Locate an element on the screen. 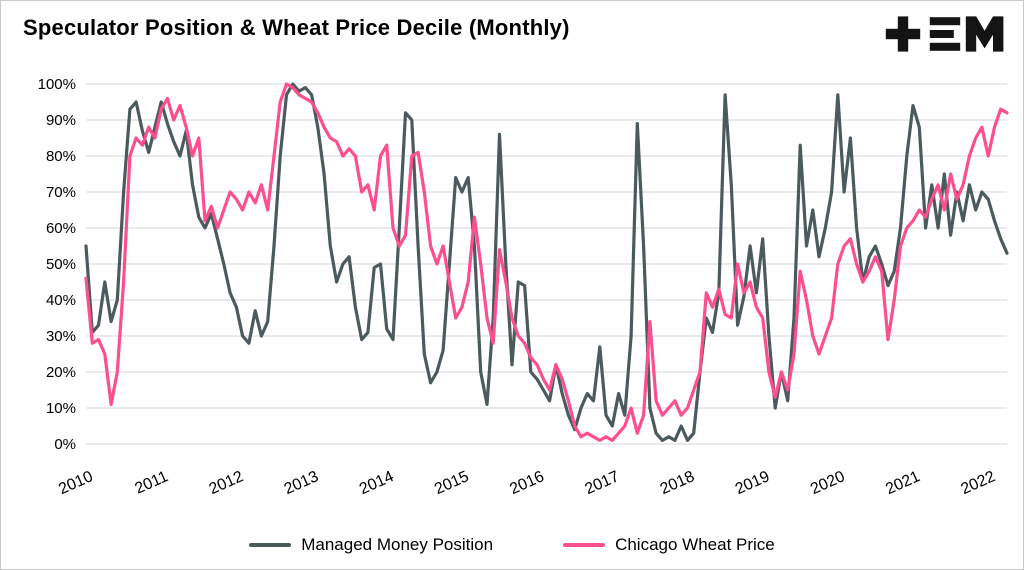 This screenshot has height=570, width=1024. y-axis-tick-label: 70% is located at coordinates (61, 192).